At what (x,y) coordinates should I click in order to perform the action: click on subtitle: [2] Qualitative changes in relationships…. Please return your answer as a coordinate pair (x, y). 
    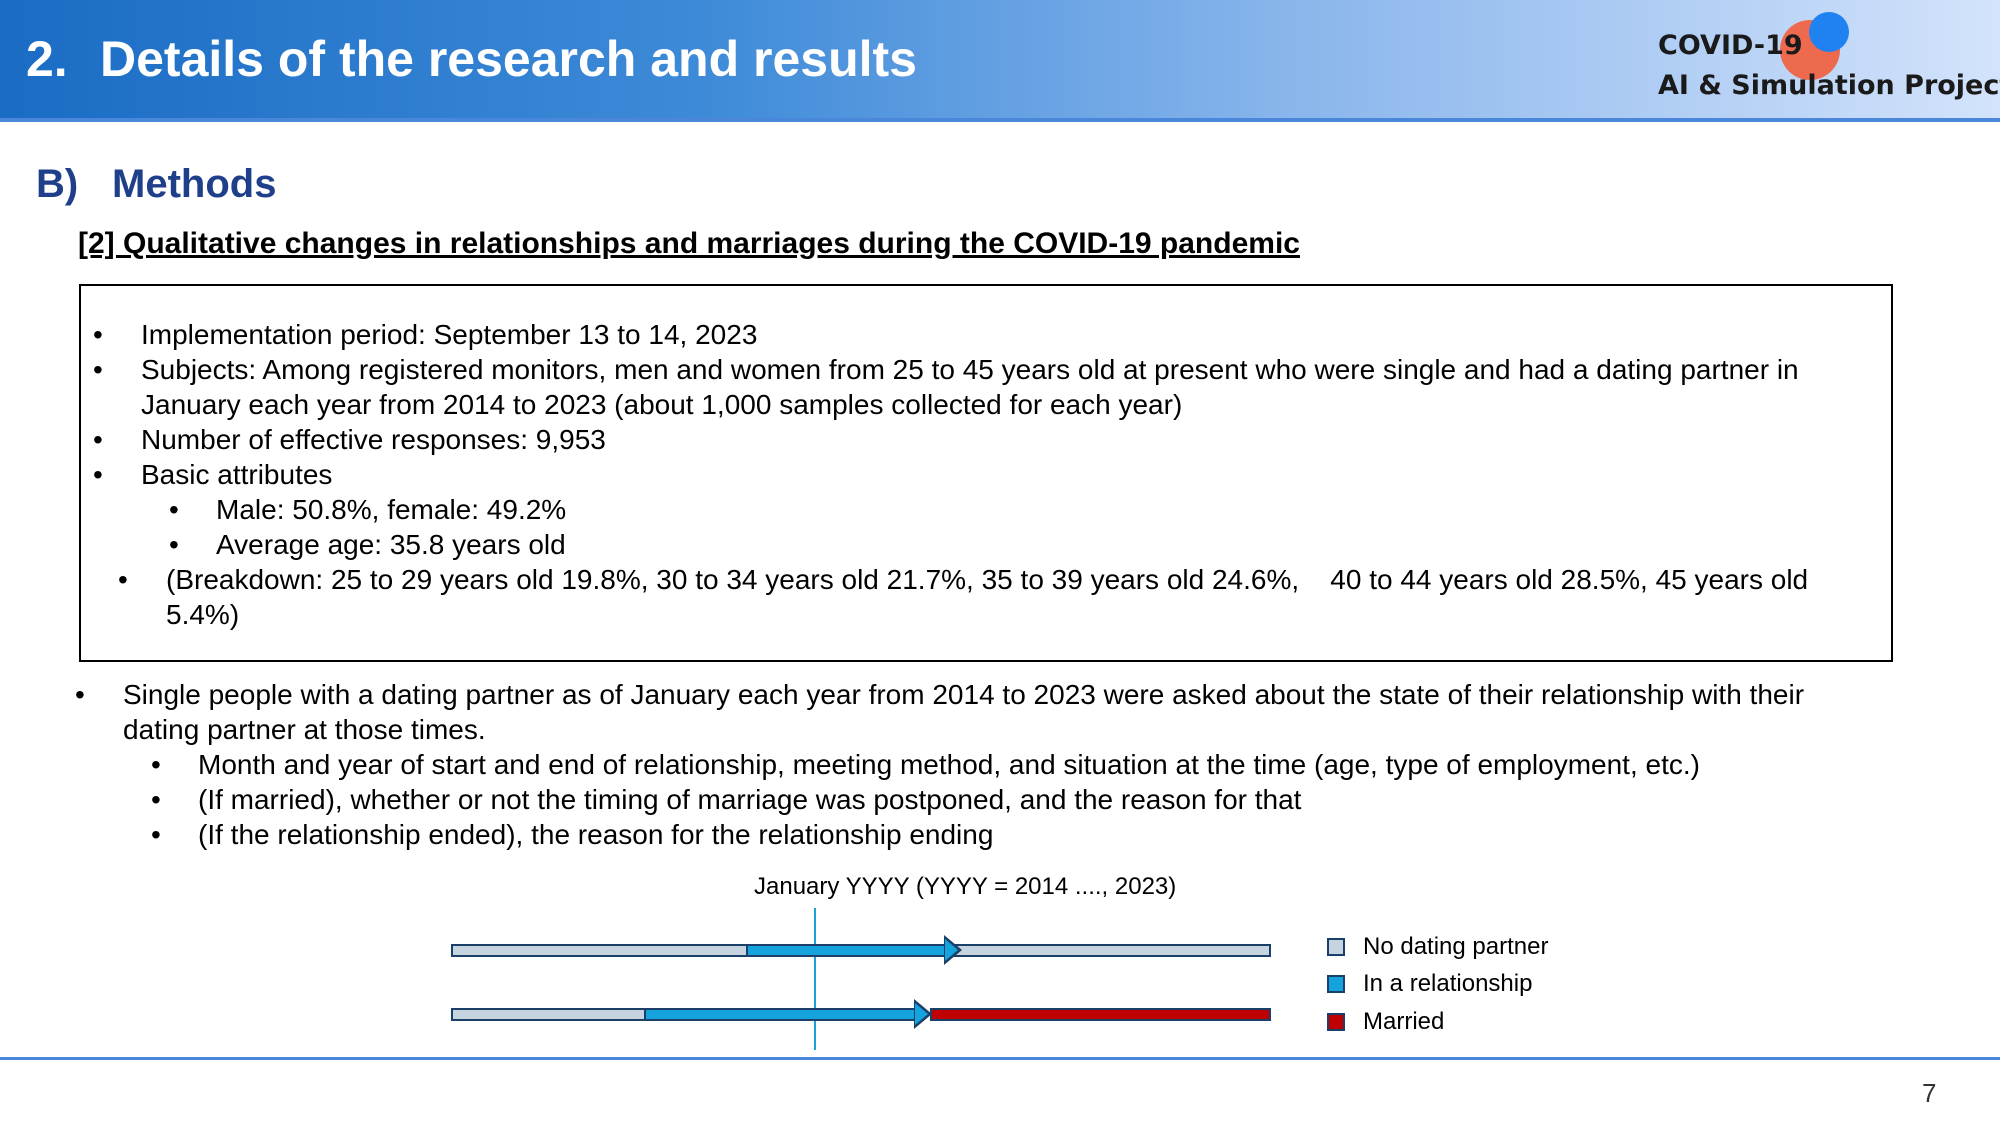
    Looking at the image, I should click on (689, 243).